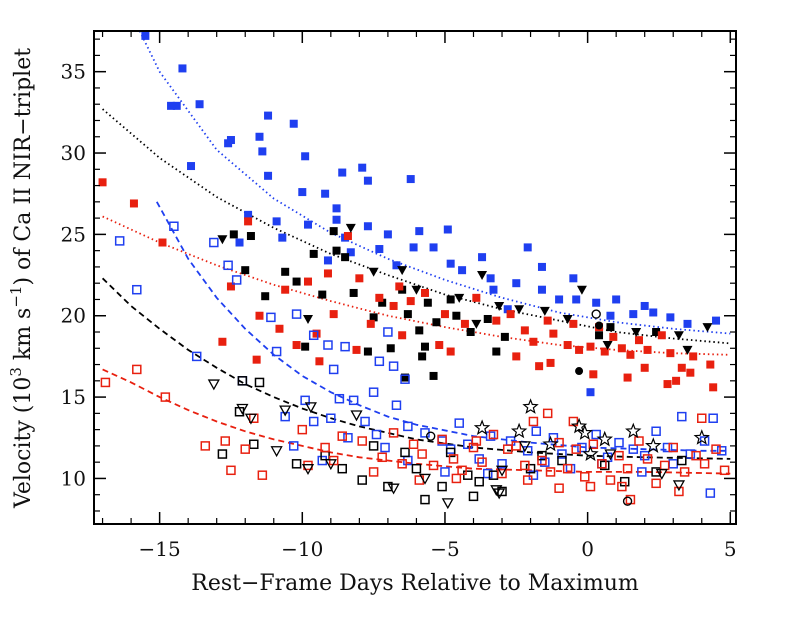 The width and height of the screenshot is (811, 626). What do you see at coordinates (73, 234) in the screenshot?
I see `y-tick-label: 25` at bounding box center [73, 234].